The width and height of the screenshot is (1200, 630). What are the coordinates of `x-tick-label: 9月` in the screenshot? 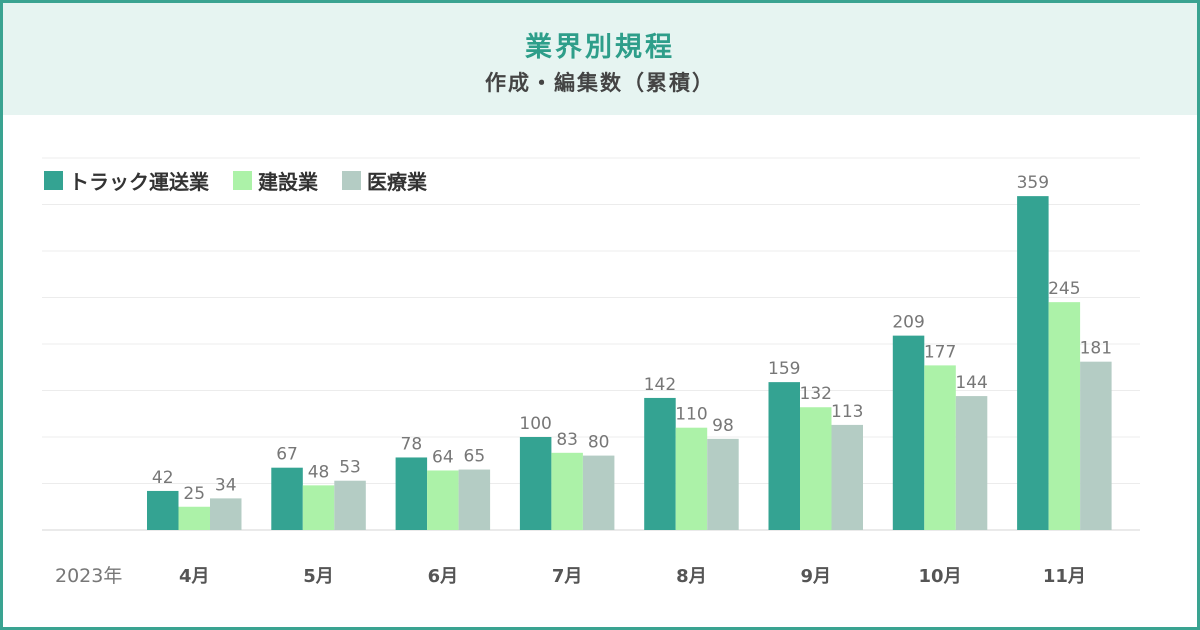 It's located at (815, 576).